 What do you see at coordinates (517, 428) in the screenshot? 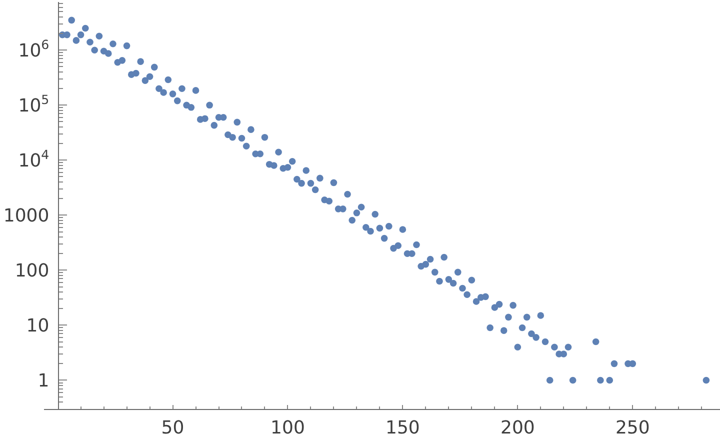
I see `x-tick-label: 200` at bounding box center [517, 428].